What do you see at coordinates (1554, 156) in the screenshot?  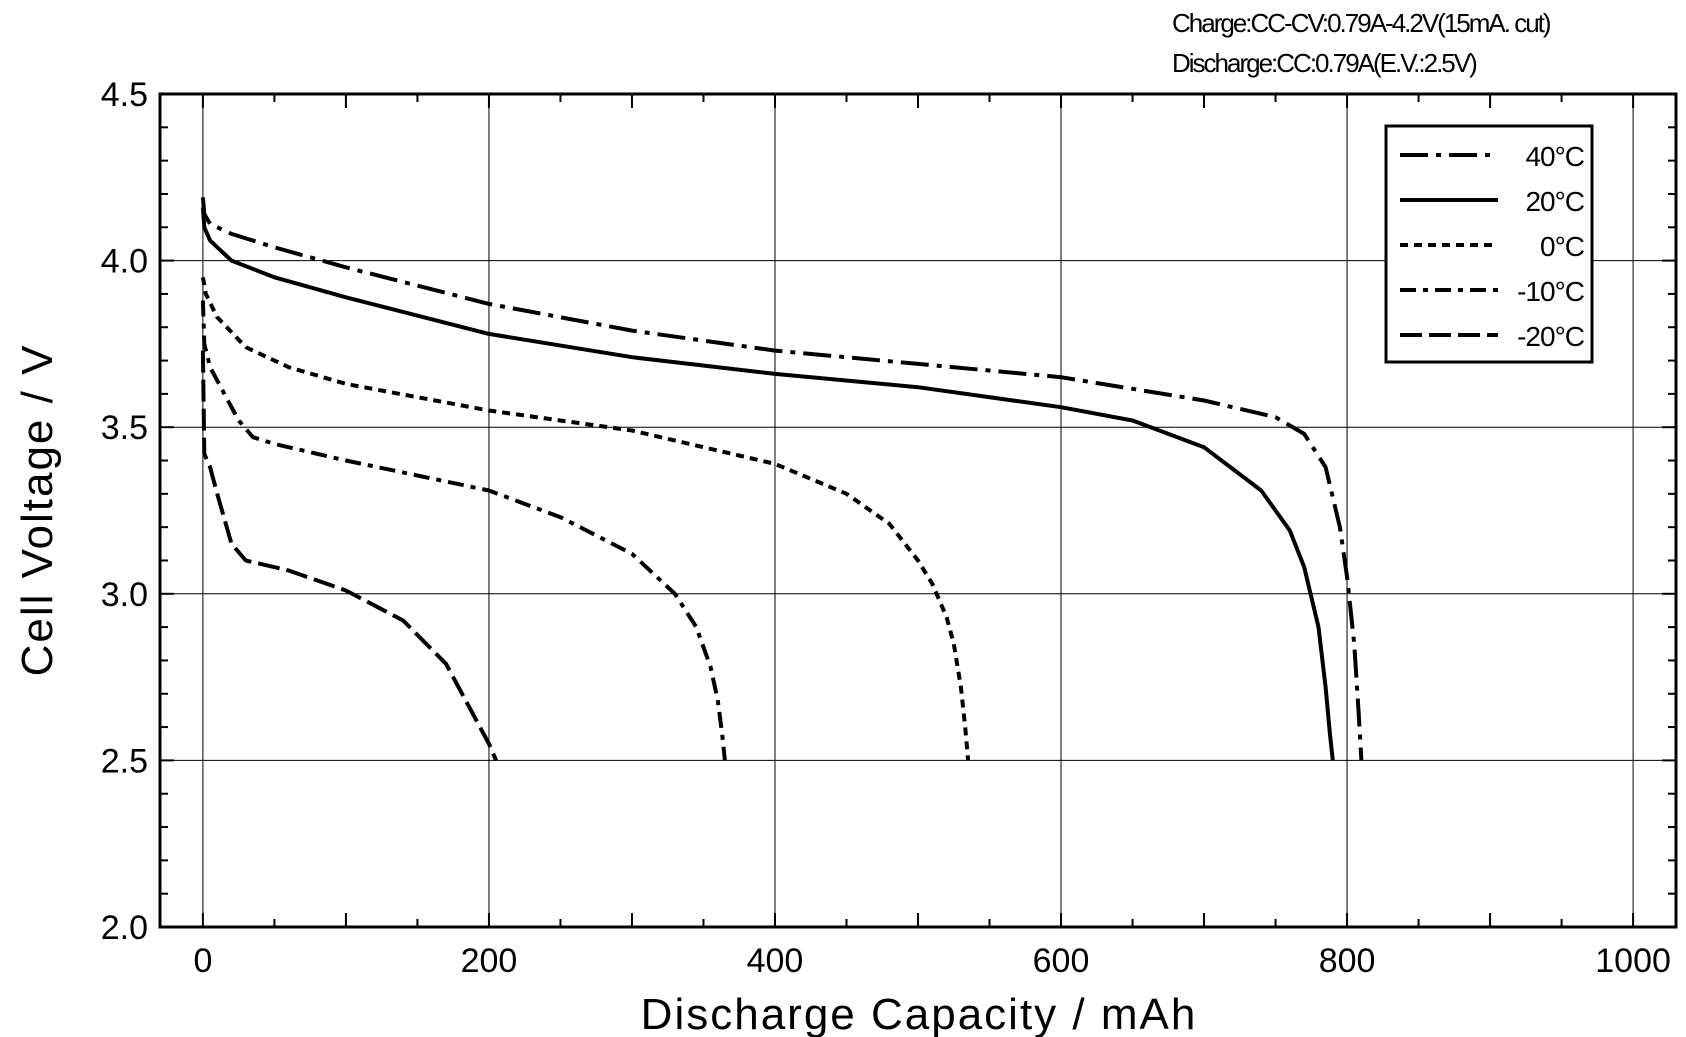 I see `legend-label-1: 40°C` at bounding box center [1554, 156].